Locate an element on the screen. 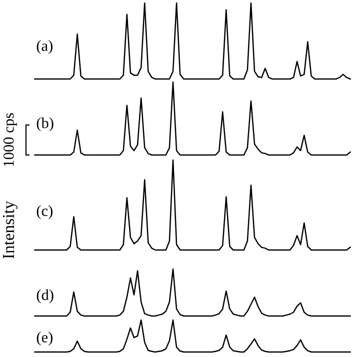 The height and width of the screenshot is (357, 357). annotation: (c) is located at coordinates (44, 212).